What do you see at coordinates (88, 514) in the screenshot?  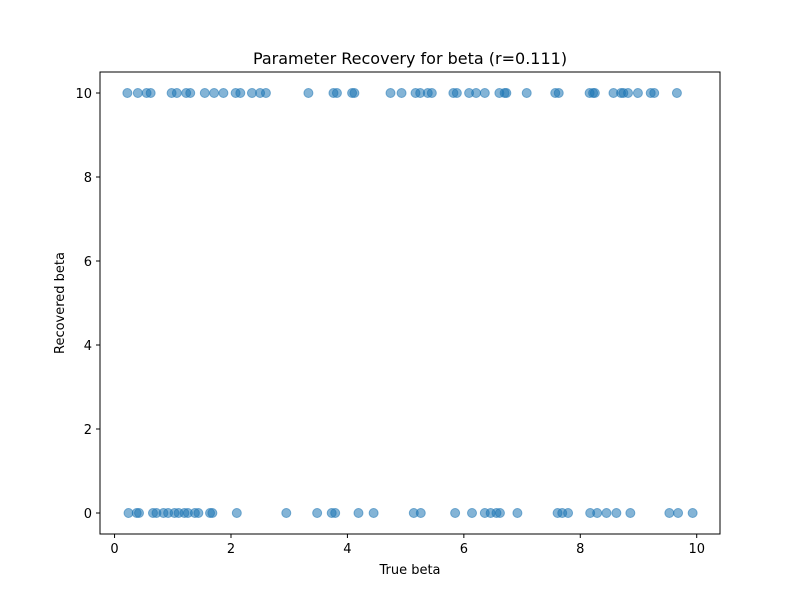 I see `y-tick-label: 0` at bounding box center [88, 514].